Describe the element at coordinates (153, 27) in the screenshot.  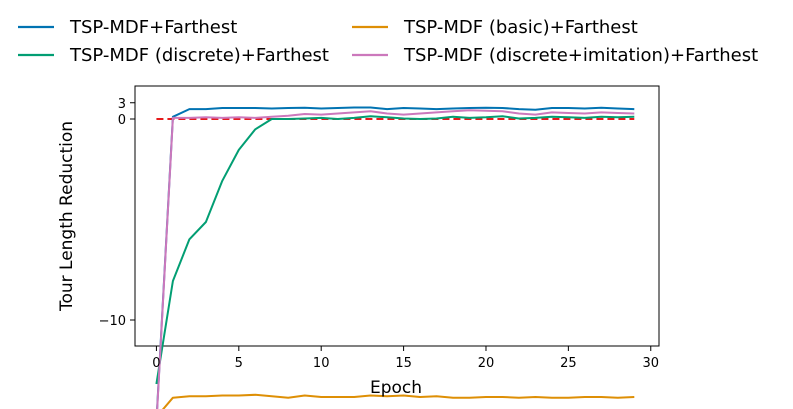
I see `legend-label: TSP-MDF+Farthest` at that location.